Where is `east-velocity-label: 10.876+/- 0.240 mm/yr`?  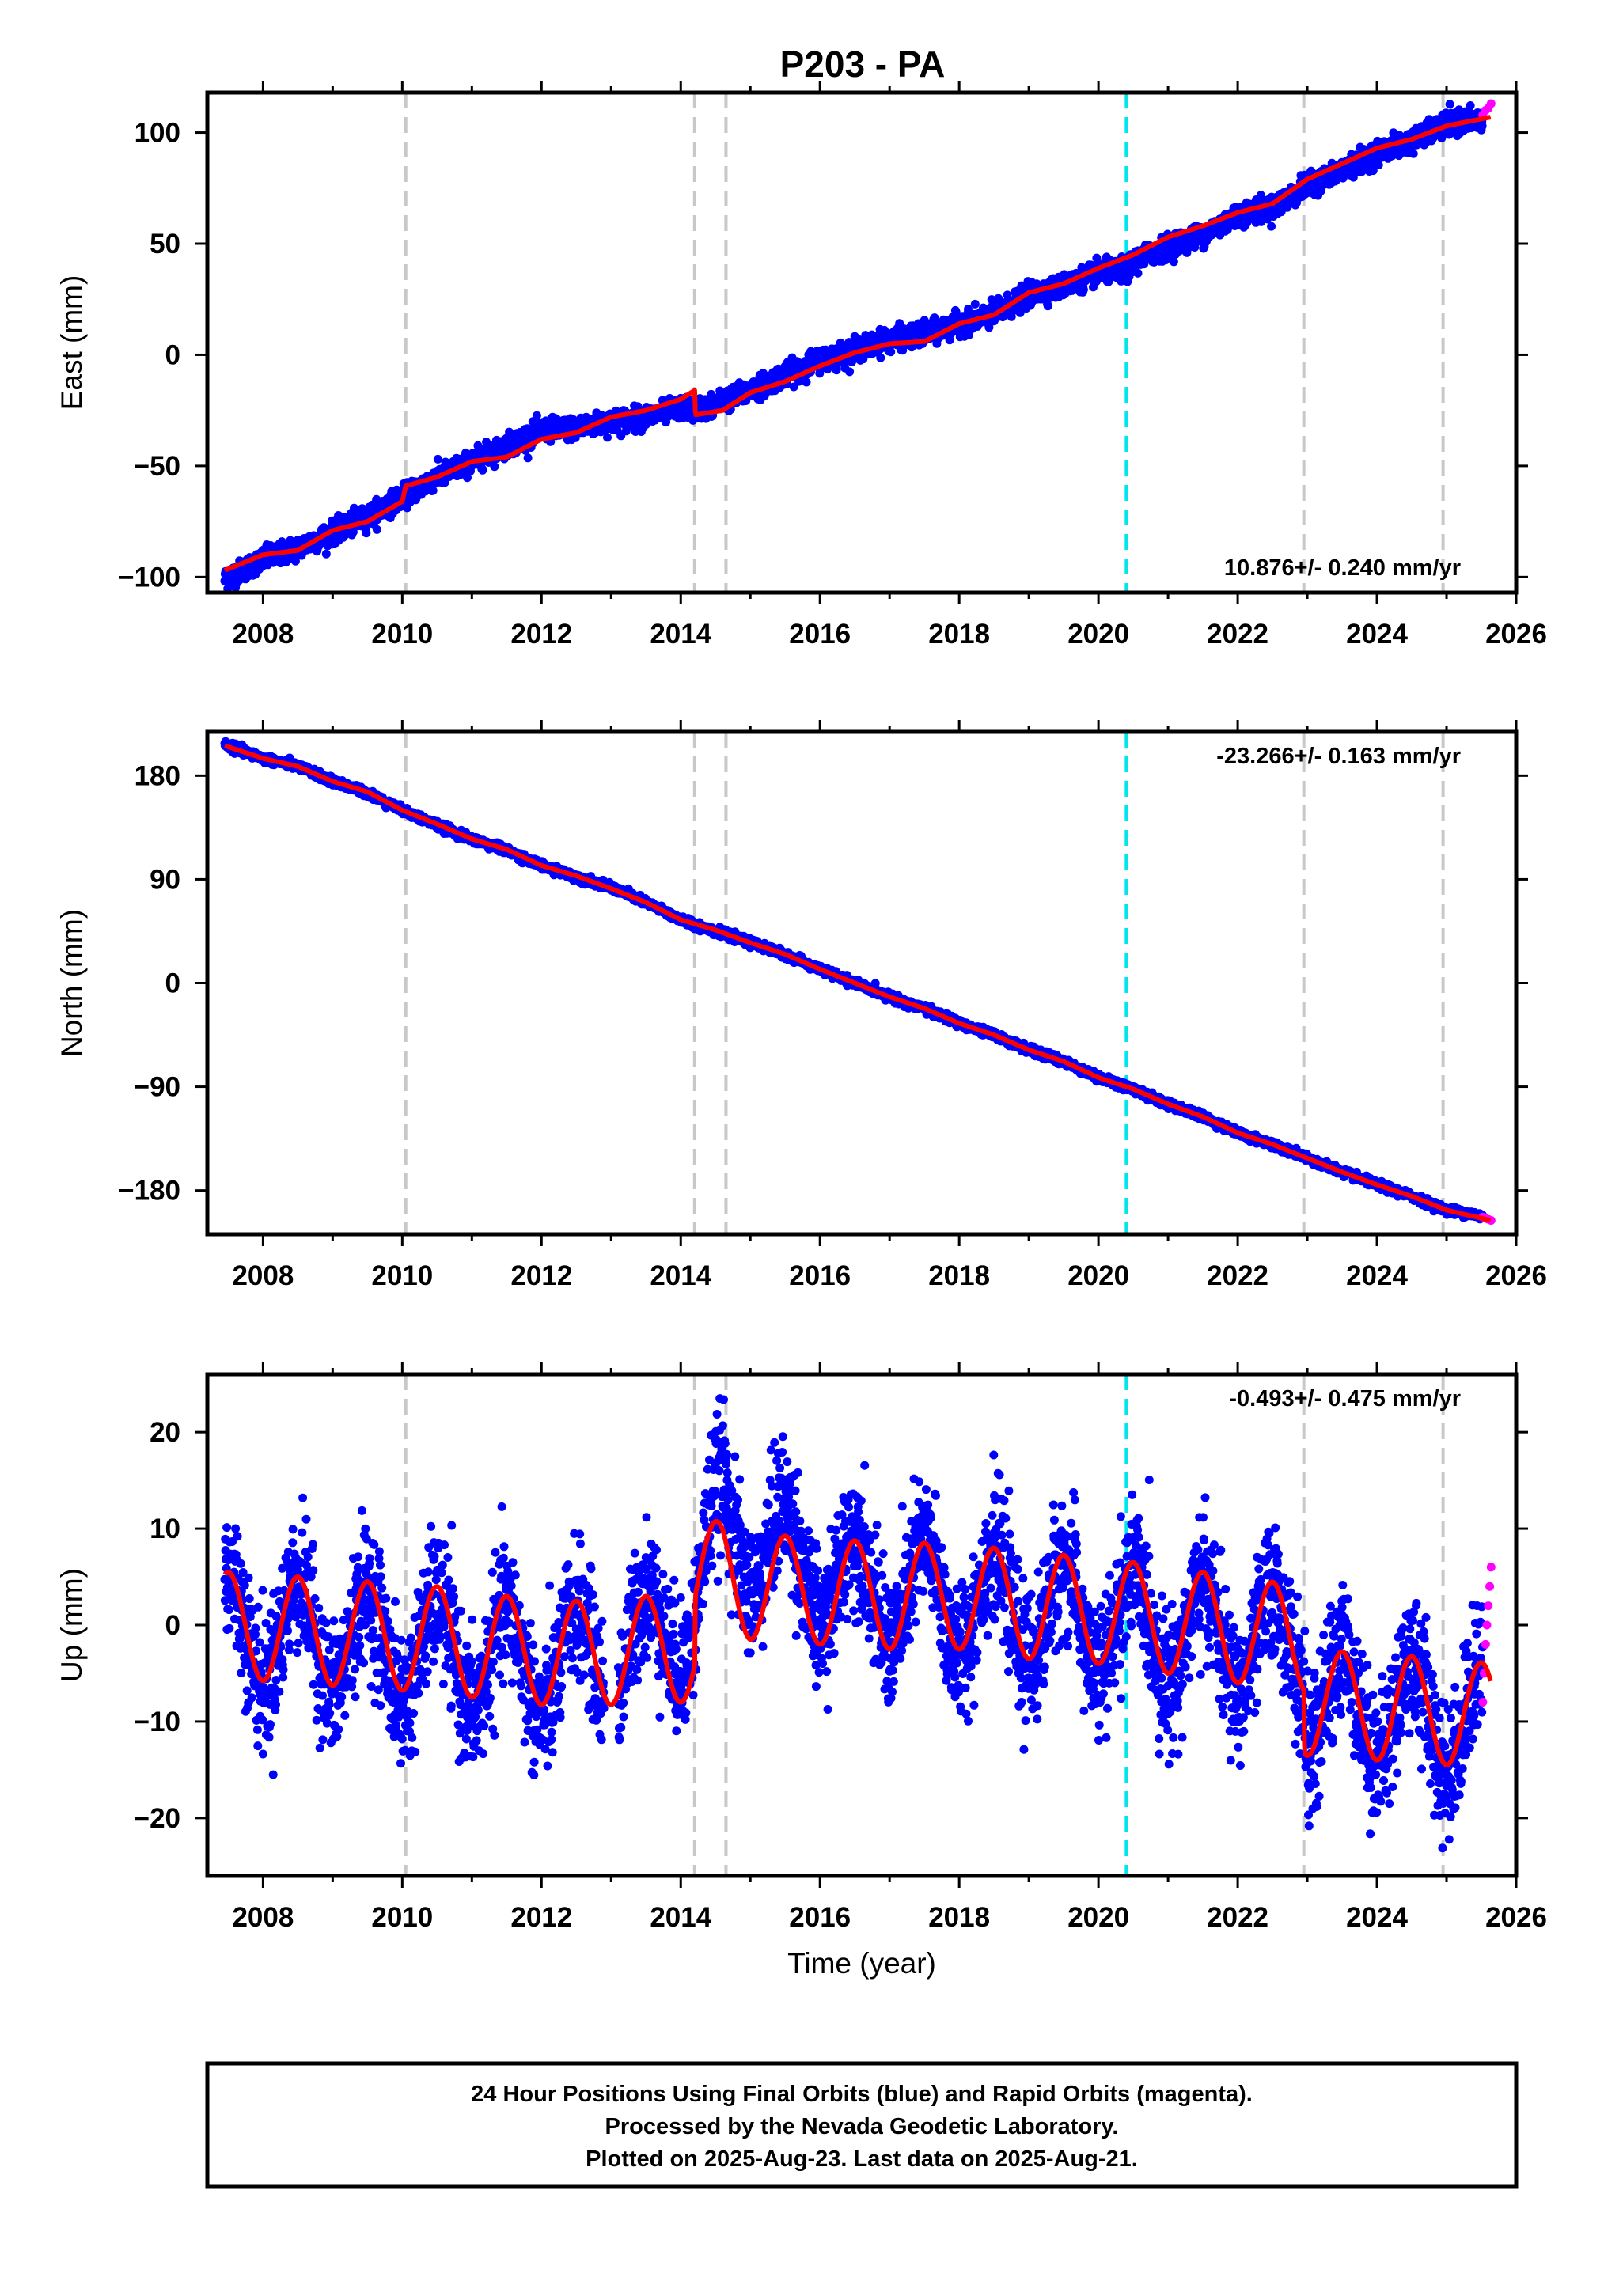 east-velocity-label: 10.876+/- 0.240 mm/yr is located at coordinates (1342, 568).